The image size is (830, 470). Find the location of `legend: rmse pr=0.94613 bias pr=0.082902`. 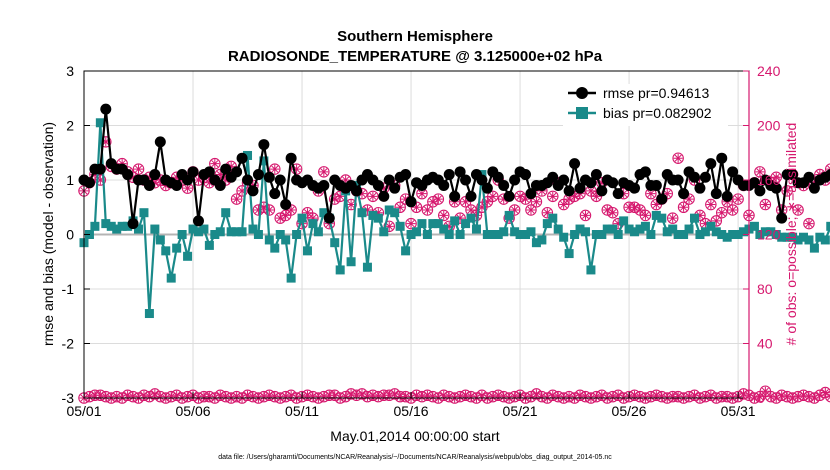

legend: rmse pr=0.94613 bias pr=0.082902 is located at coordinates (645, 105).